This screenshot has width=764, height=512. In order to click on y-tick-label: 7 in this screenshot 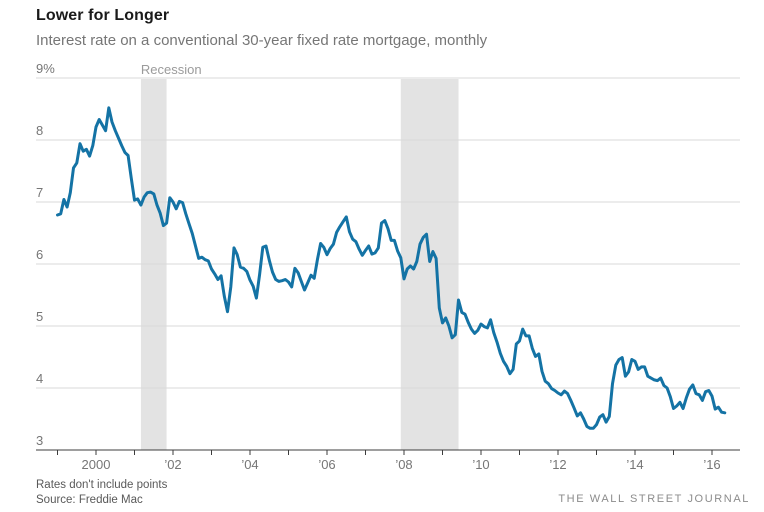, I will do `click(39, 192)`.